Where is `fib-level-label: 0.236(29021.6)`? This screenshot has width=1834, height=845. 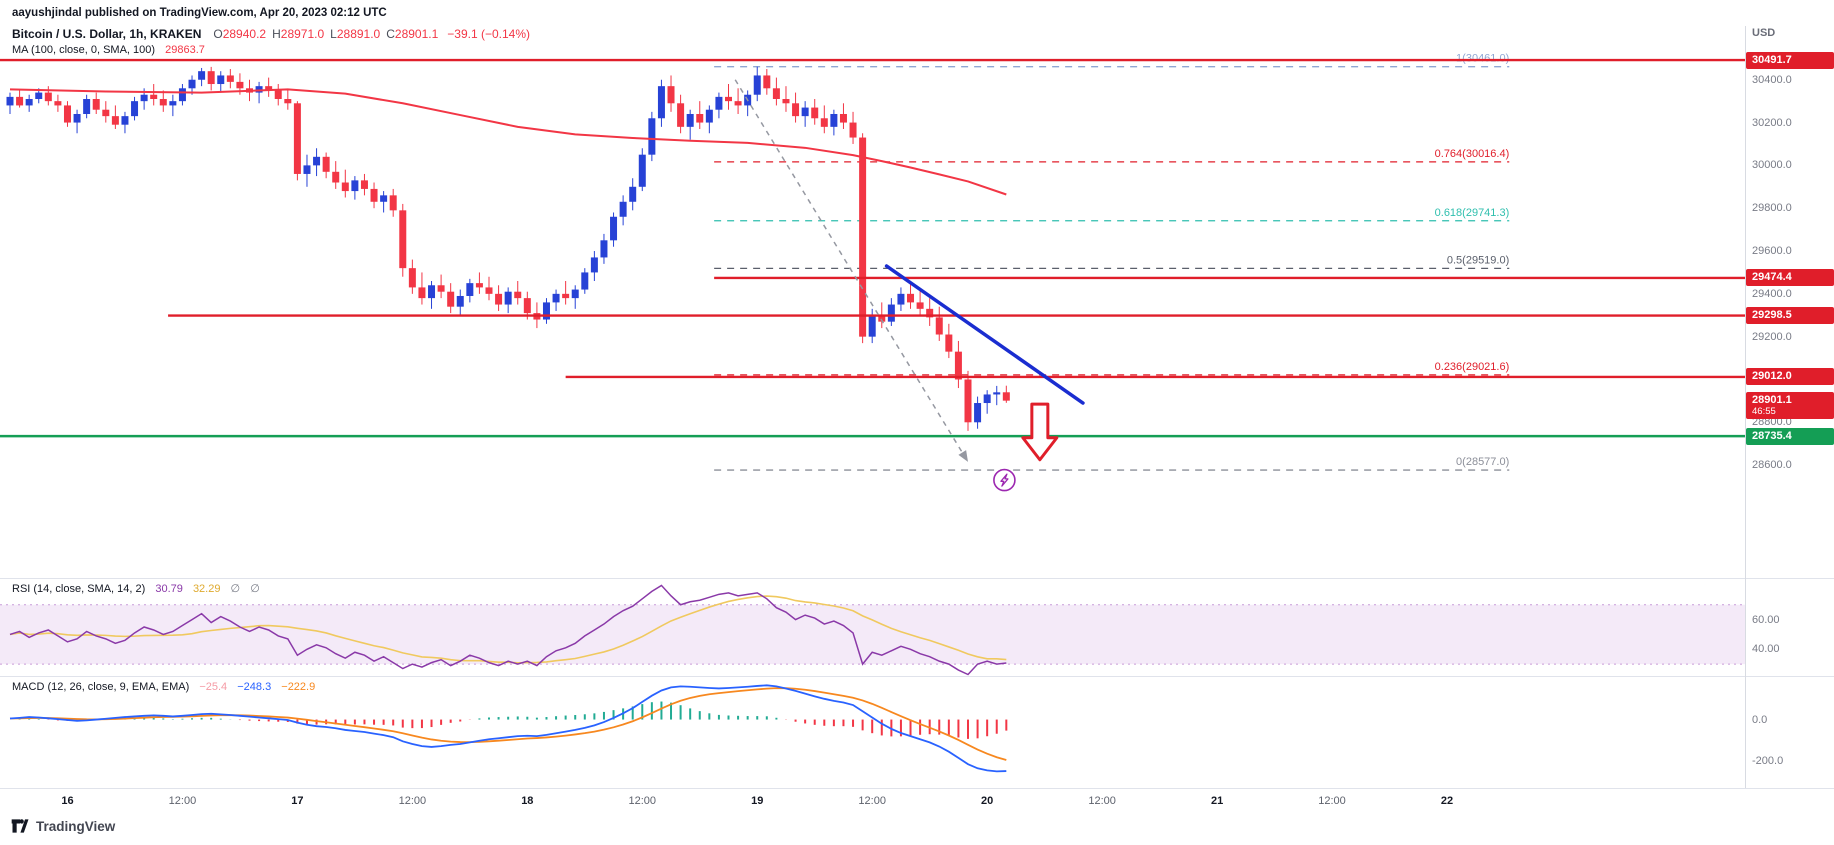 fib-level-label: 0.236(29021.6) is located at coordinates (1472, 367).